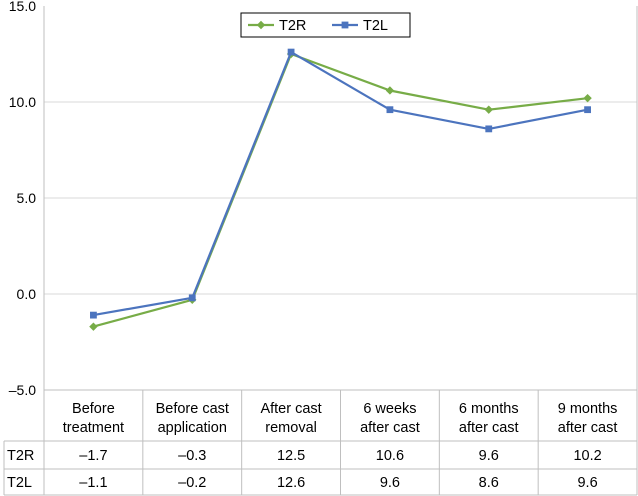  Describe the element at coordinates (290, 409) in the screenshot. I see `category-label: After cast` at that location.